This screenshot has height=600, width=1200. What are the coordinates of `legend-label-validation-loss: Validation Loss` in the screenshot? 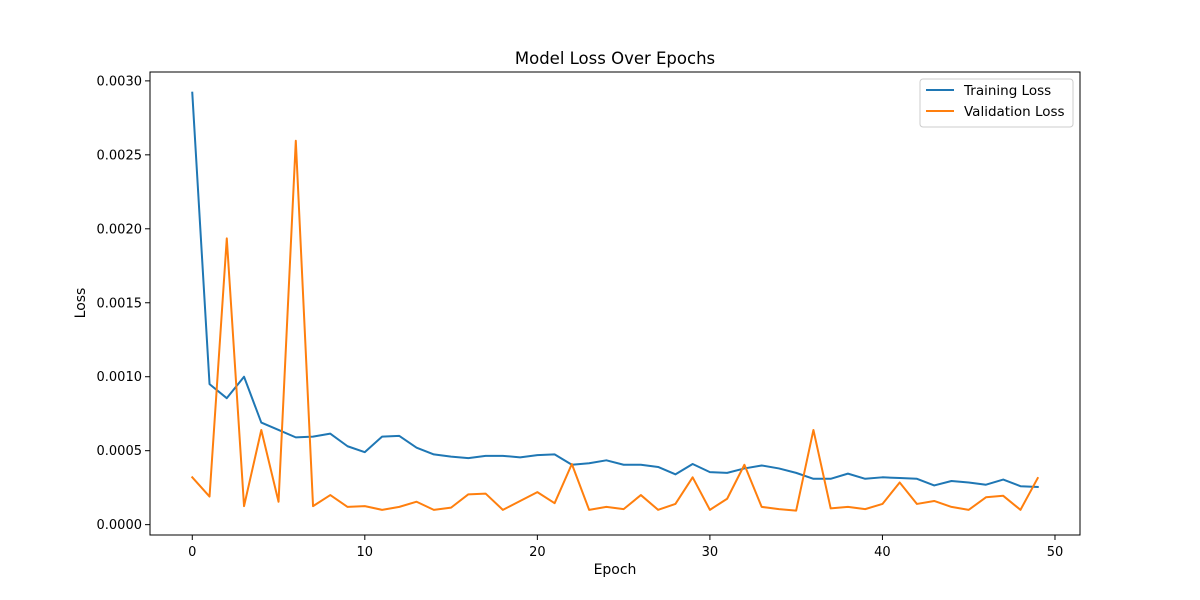 It's located at (1014, 112).